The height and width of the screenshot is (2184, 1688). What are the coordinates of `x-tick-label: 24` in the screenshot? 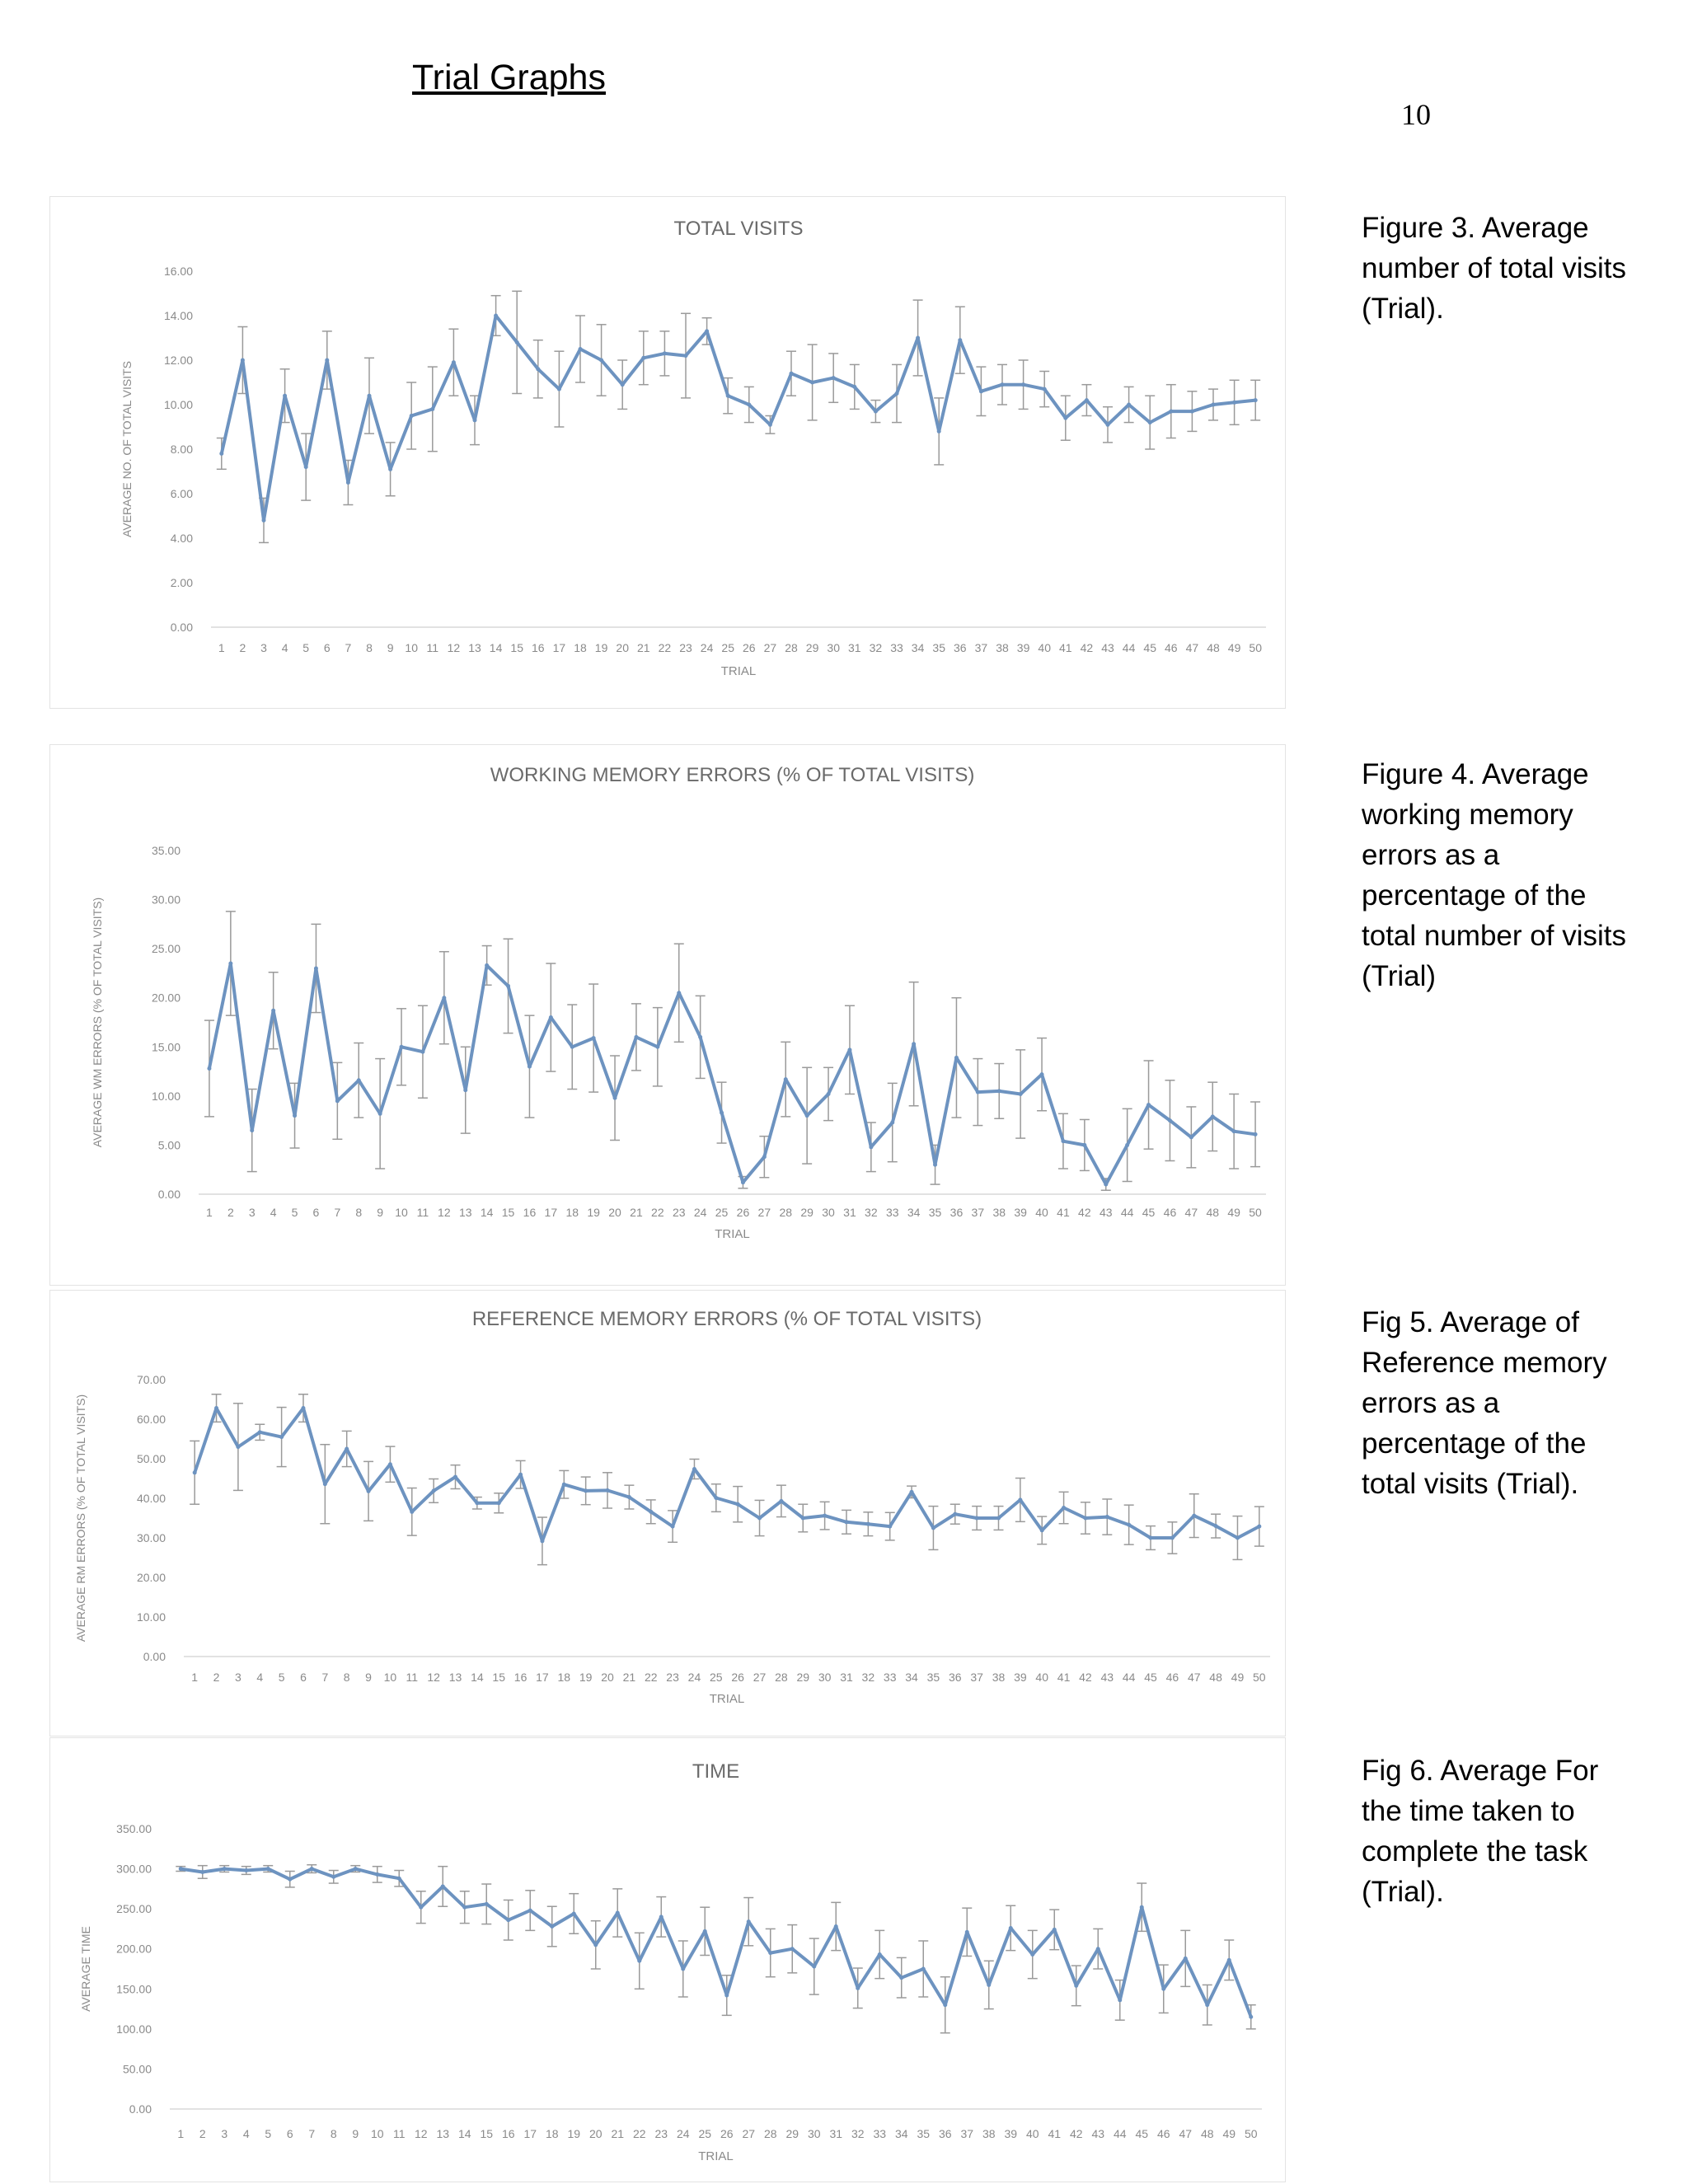 It's located at (700, 1212).